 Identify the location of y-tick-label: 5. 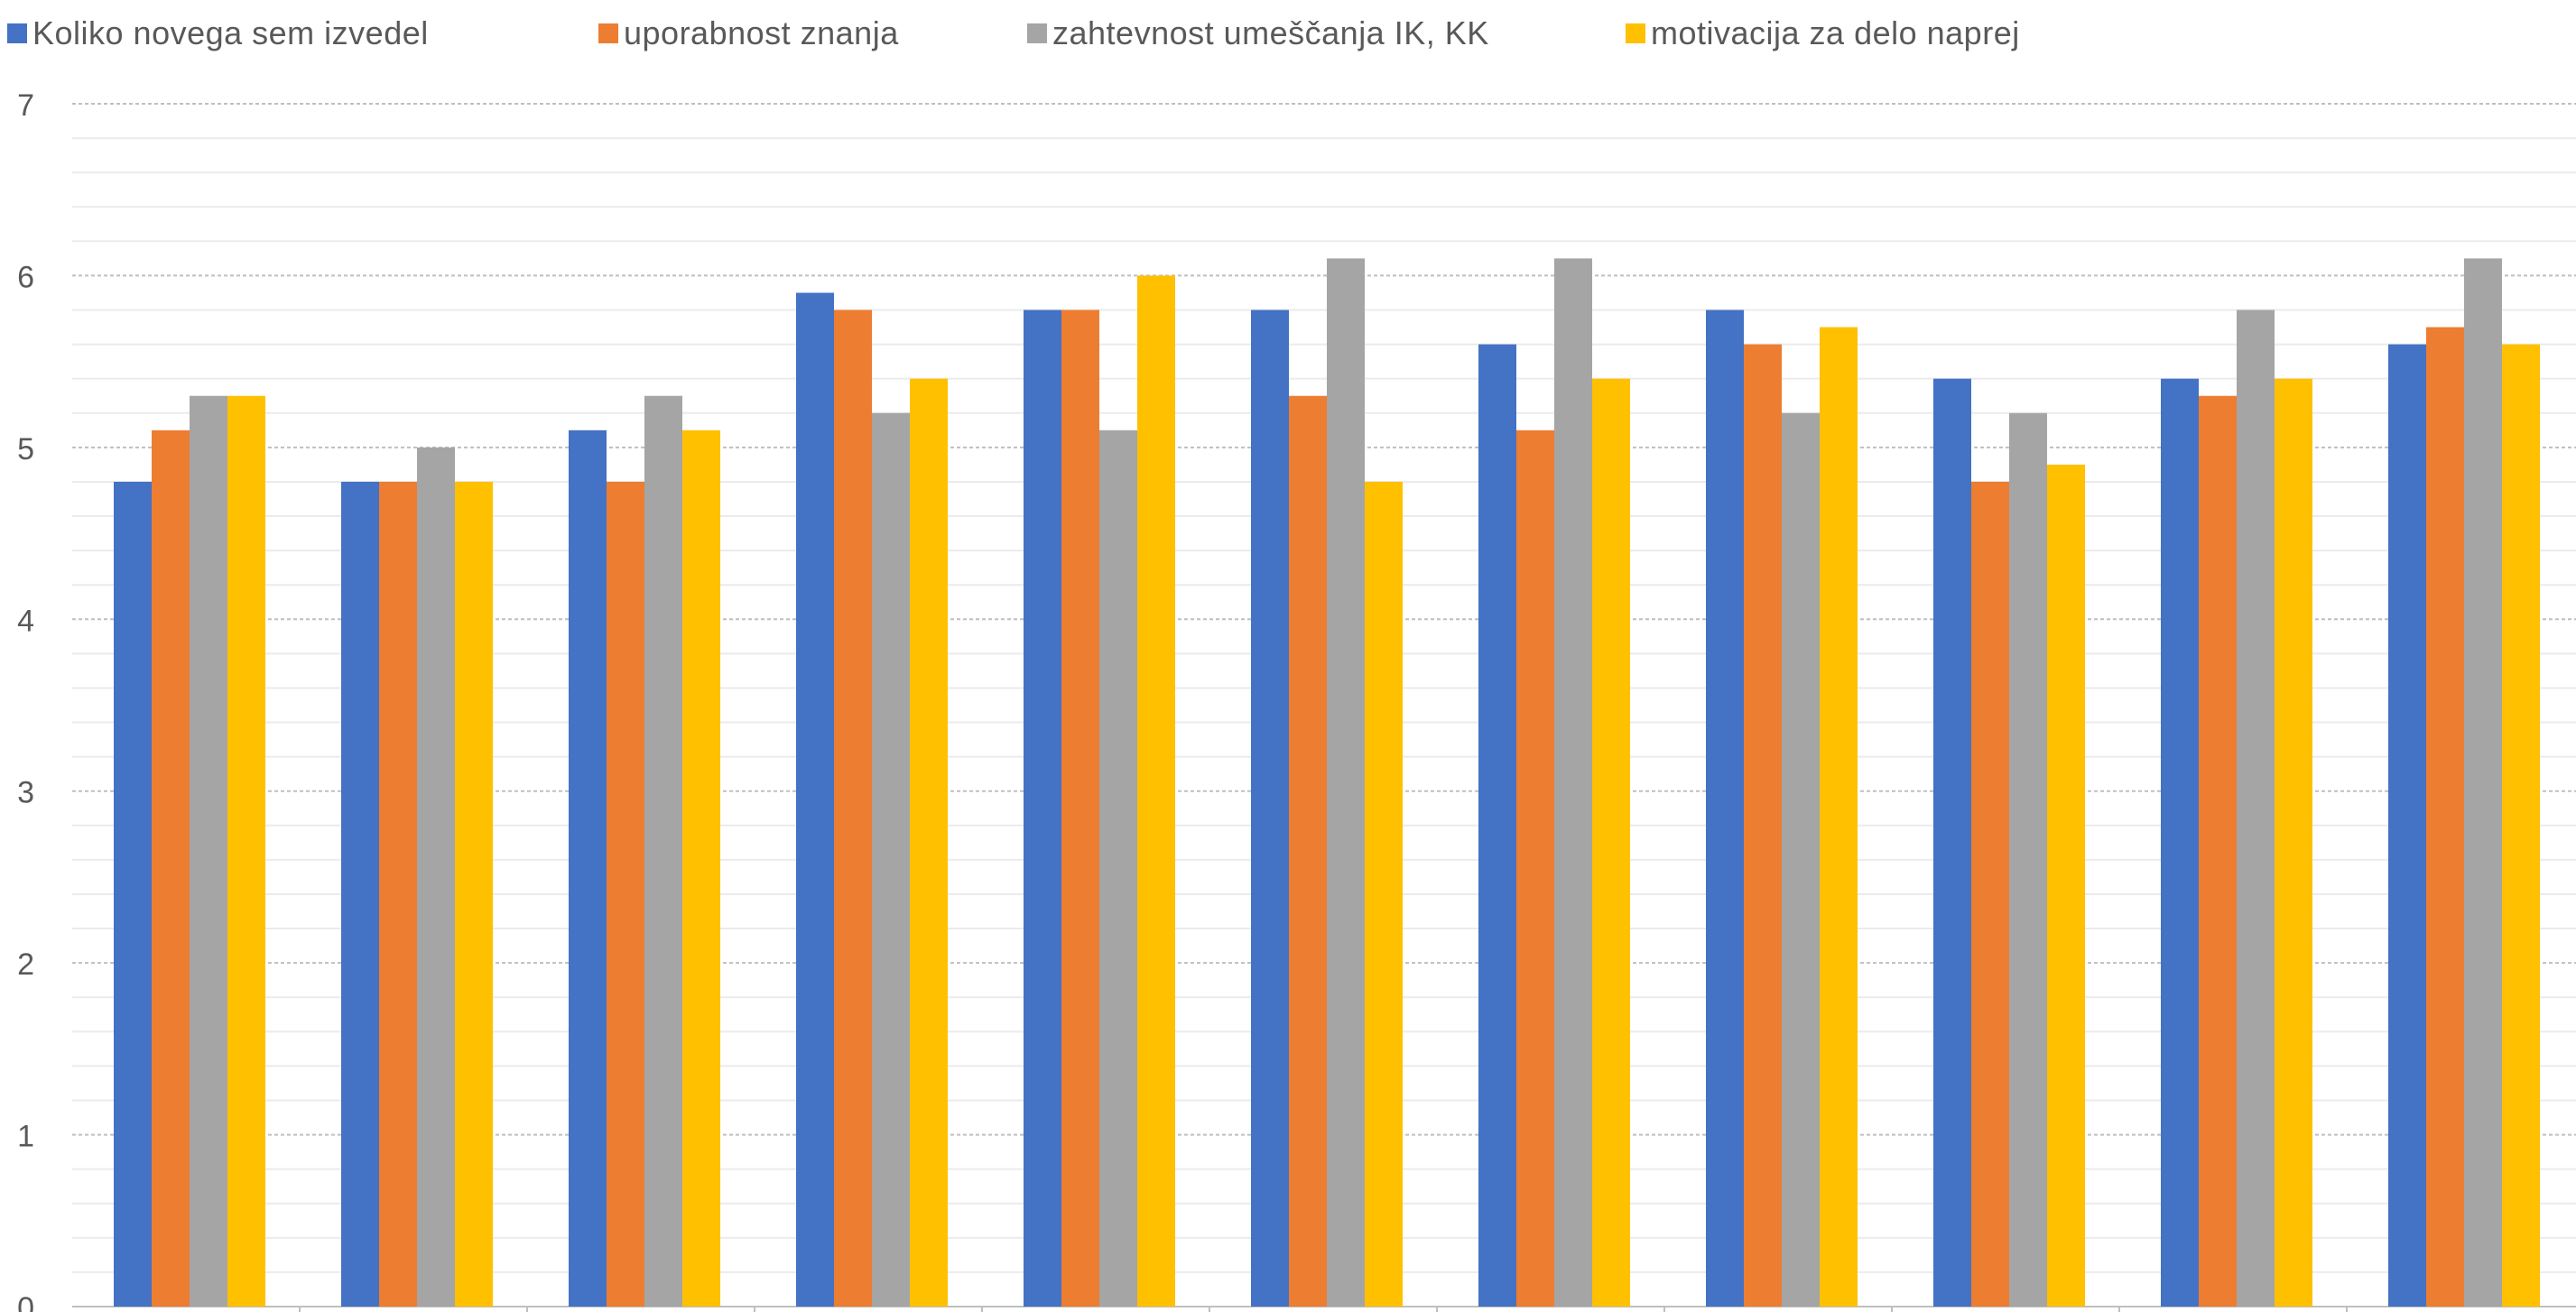
(25, 449).